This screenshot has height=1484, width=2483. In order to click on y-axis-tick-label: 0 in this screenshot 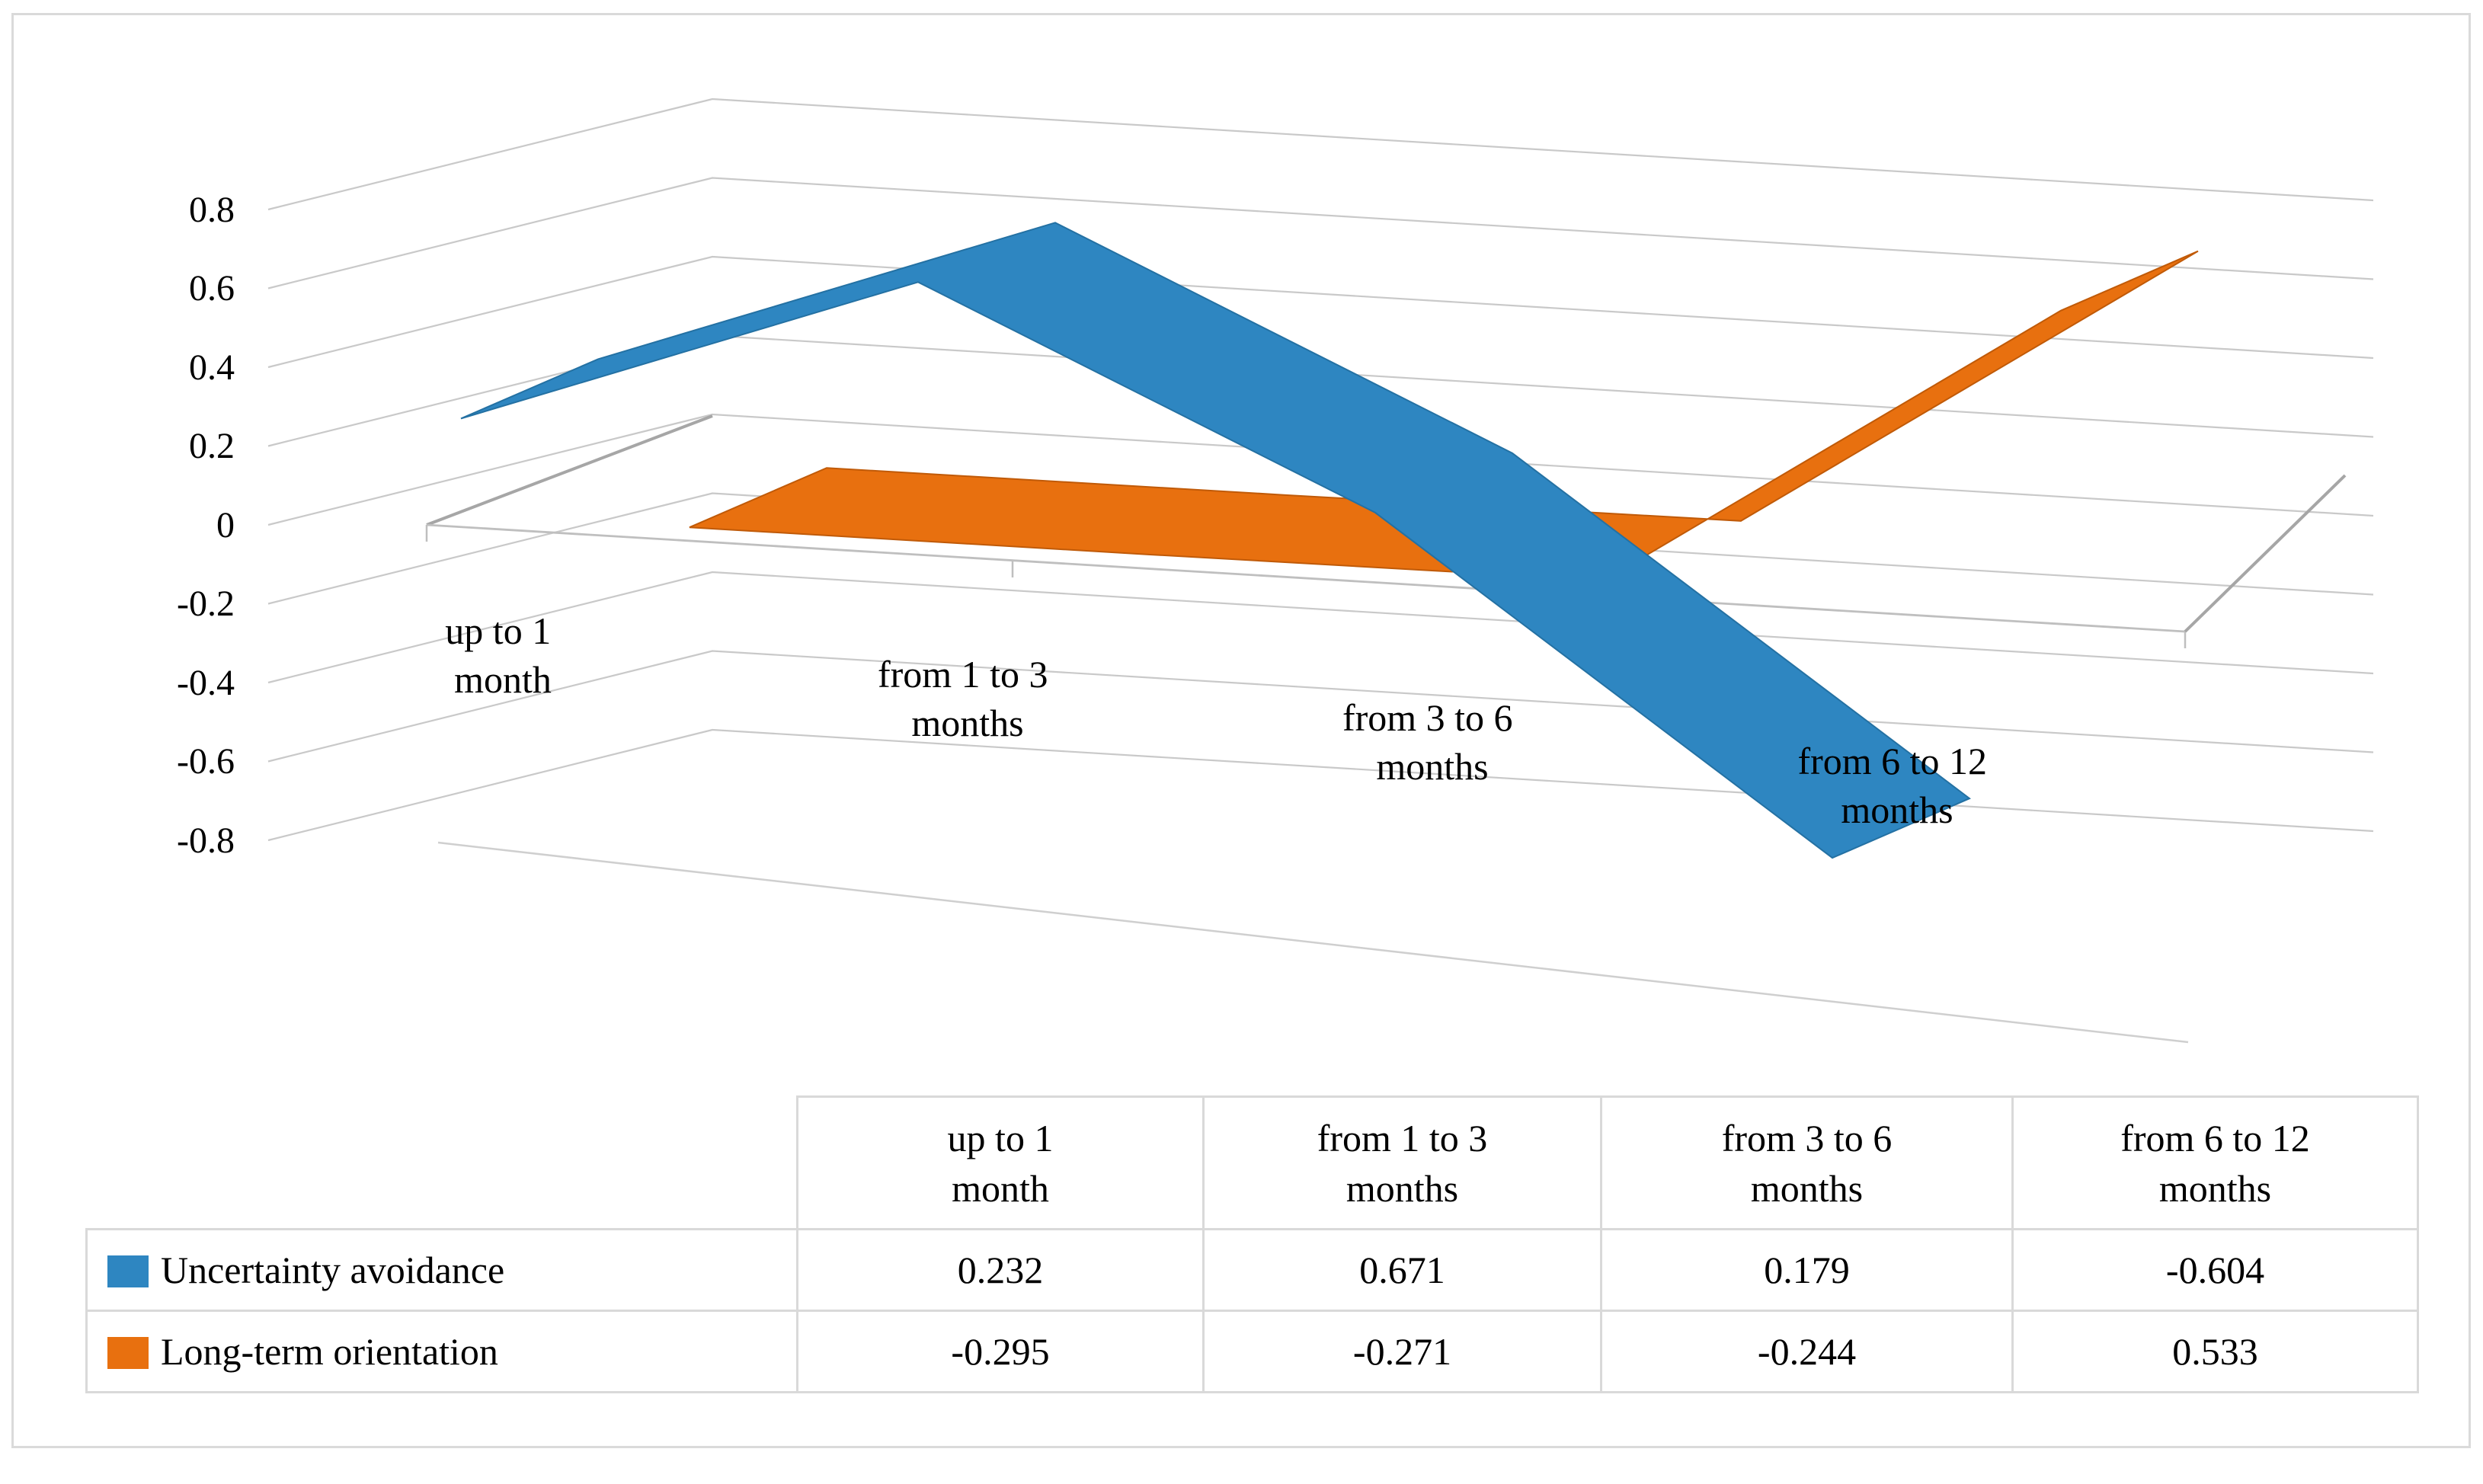, I will do `click(225, 525)`.